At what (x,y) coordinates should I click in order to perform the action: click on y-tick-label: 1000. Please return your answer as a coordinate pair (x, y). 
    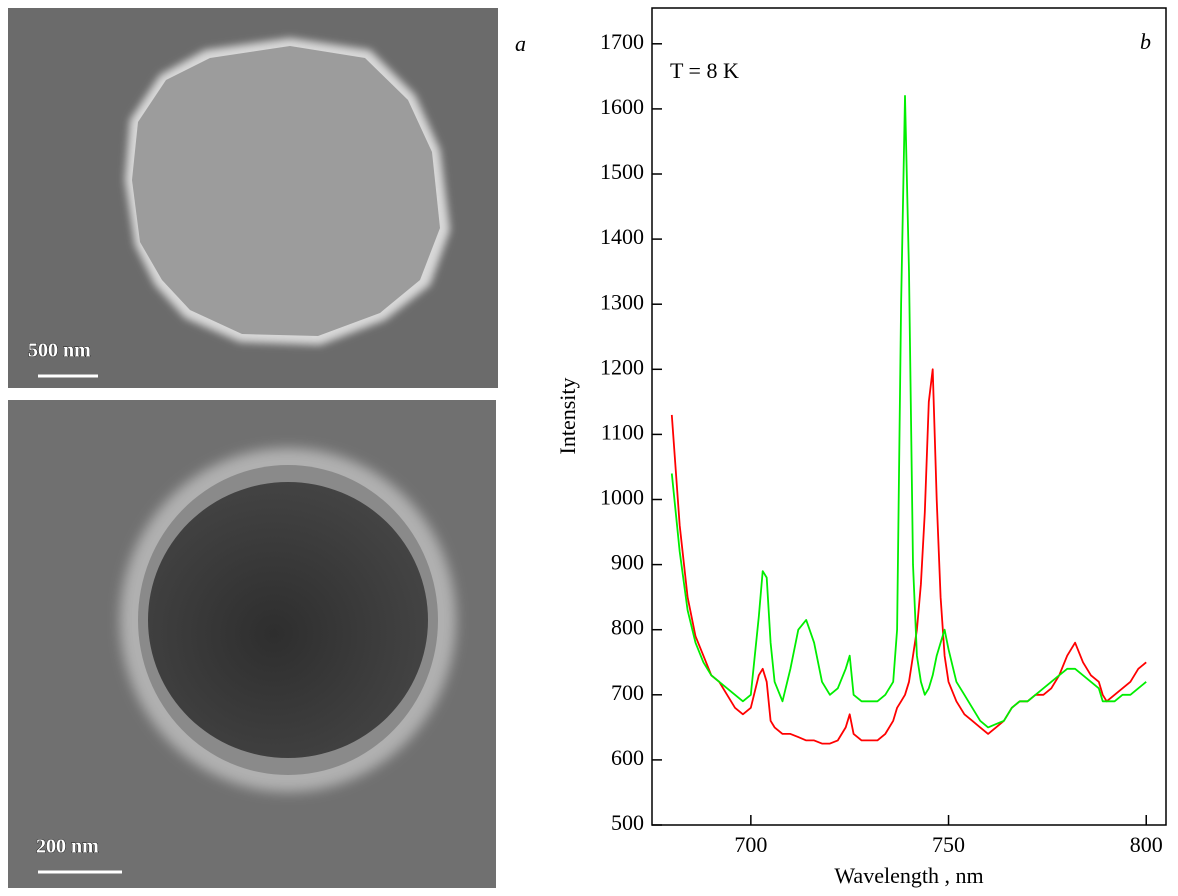
    Looking at the image, I should click on (622, 497).